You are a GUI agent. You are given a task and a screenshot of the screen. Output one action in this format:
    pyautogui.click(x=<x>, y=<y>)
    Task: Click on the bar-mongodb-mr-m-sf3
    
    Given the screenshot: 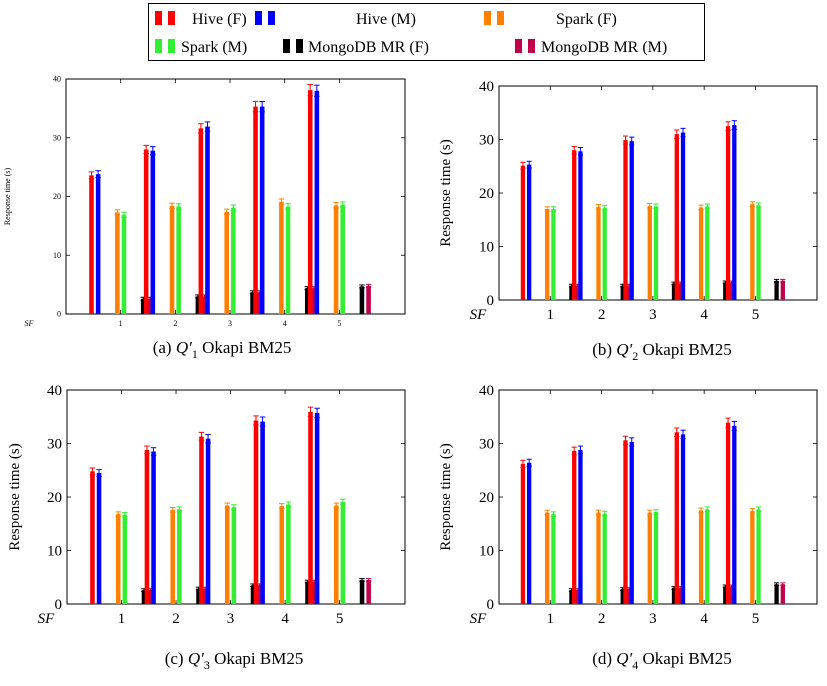 What is the action you would take?
    pyautogui.click(x=680, y=595)
    